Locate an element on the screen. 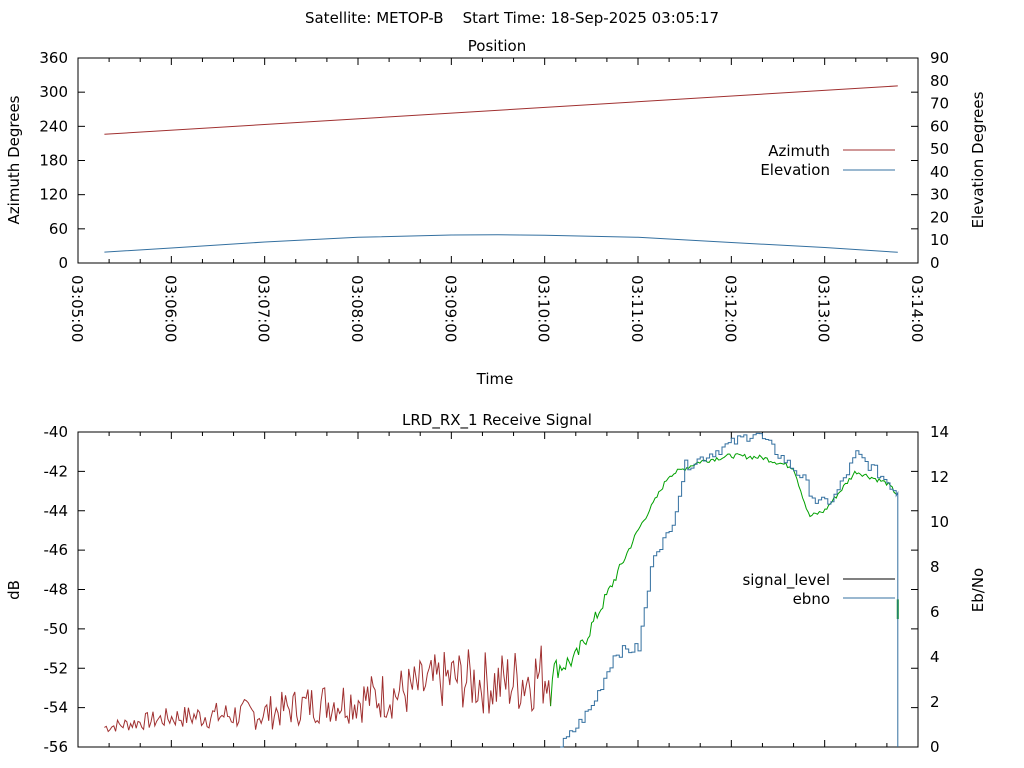  y2-tick-label: 30 is located at coordinates (939, 195).